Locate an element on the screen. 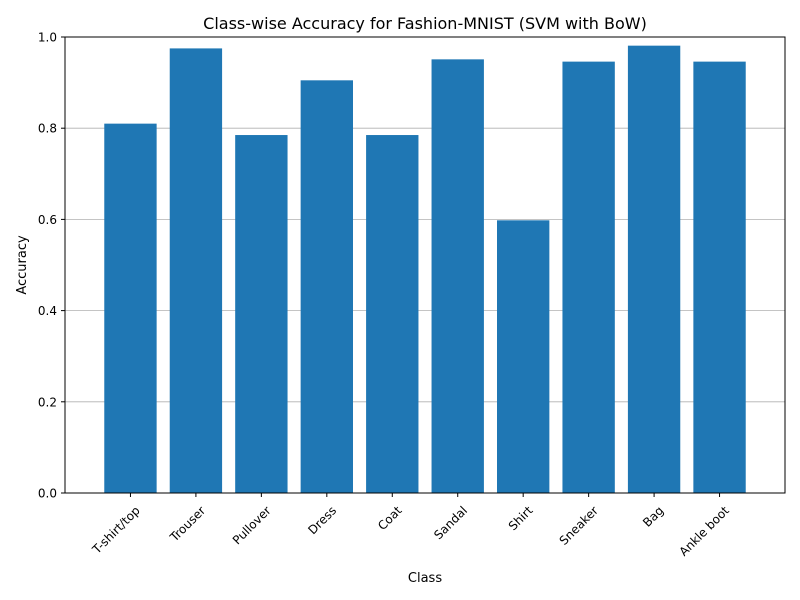 This screenshot has height=600, width=800. x-tick-label: Sneaker is located at coordinates (579, 525).